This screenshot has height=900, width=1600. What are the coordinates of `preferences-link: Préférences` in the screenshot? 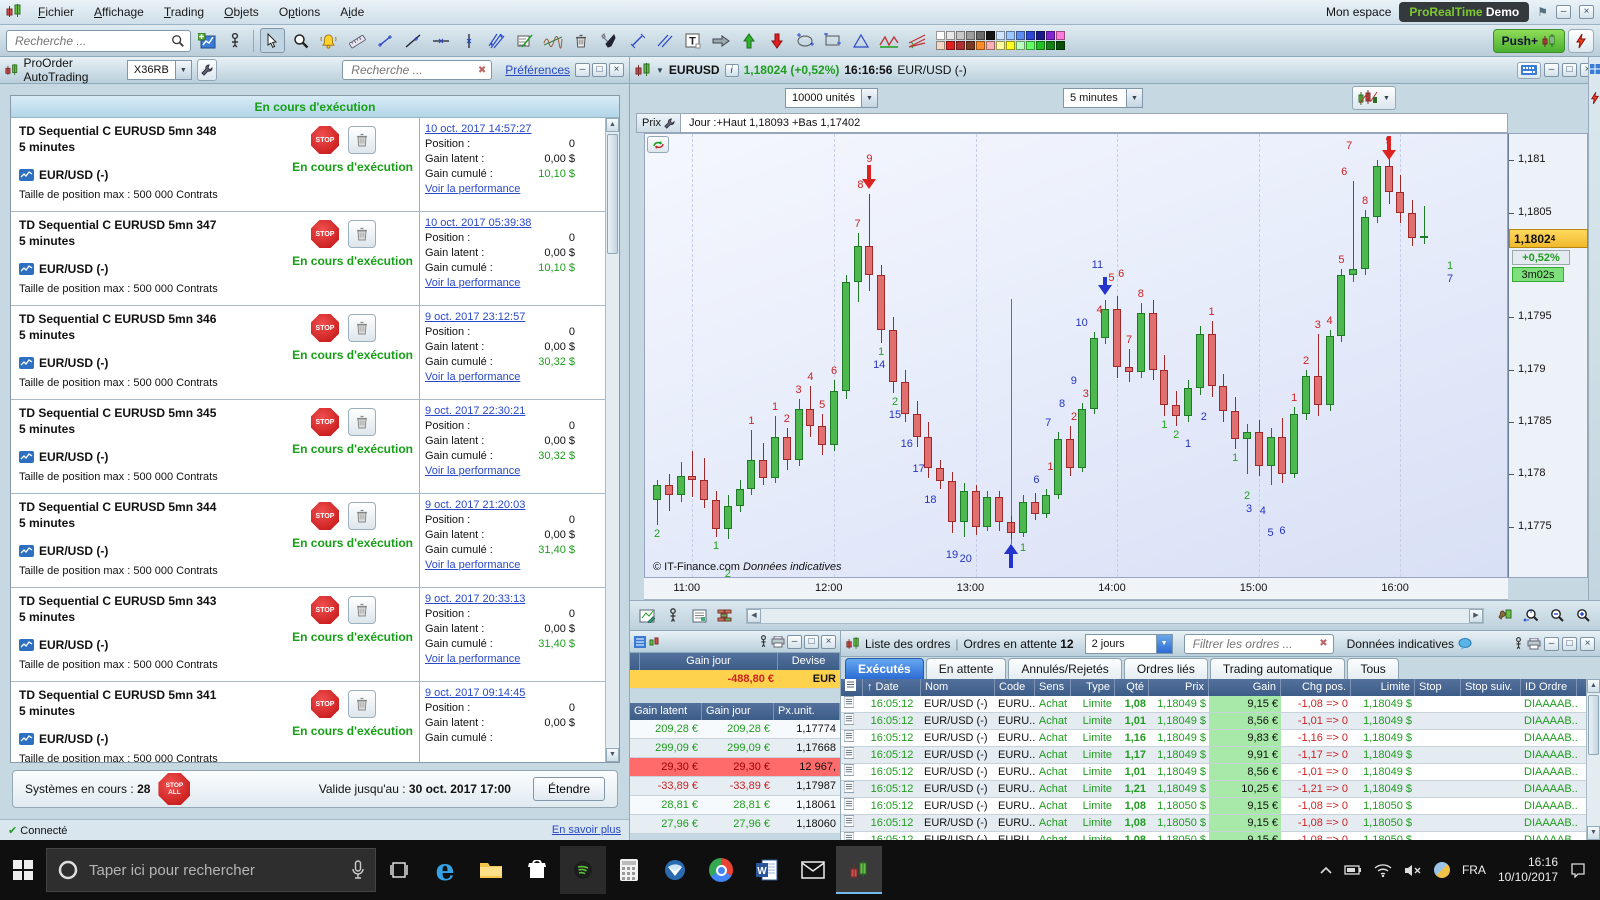 It's located at (537, 70).